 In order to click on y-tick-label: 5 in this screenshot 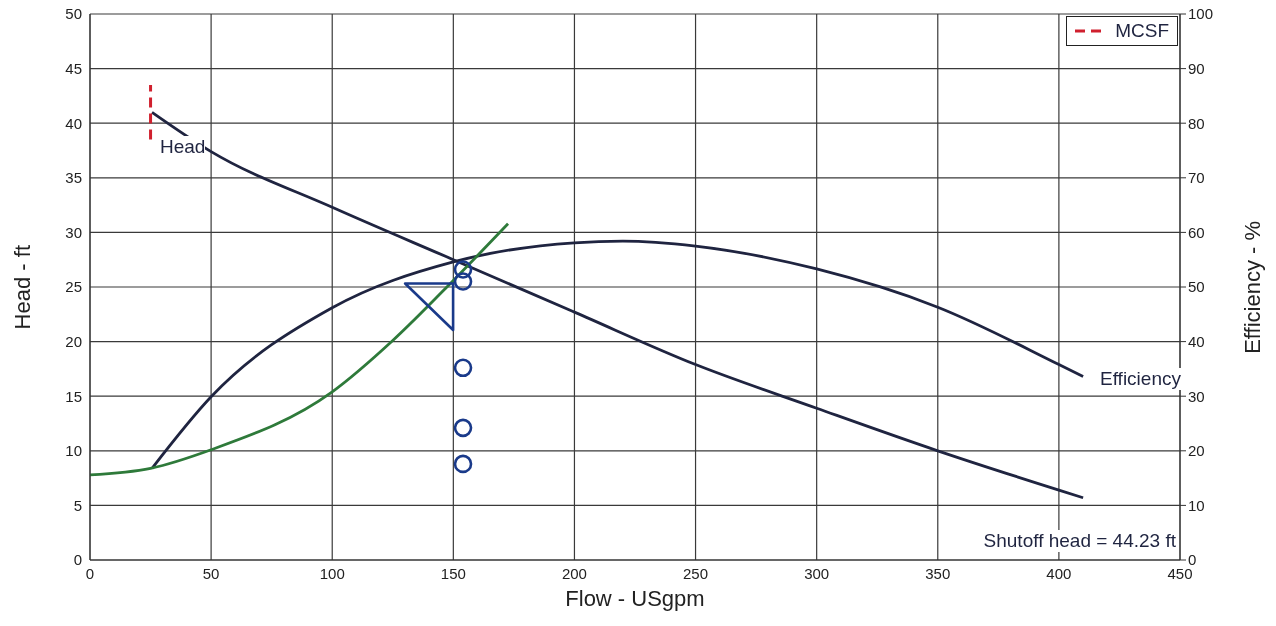, I will do `click(77, 505)`.